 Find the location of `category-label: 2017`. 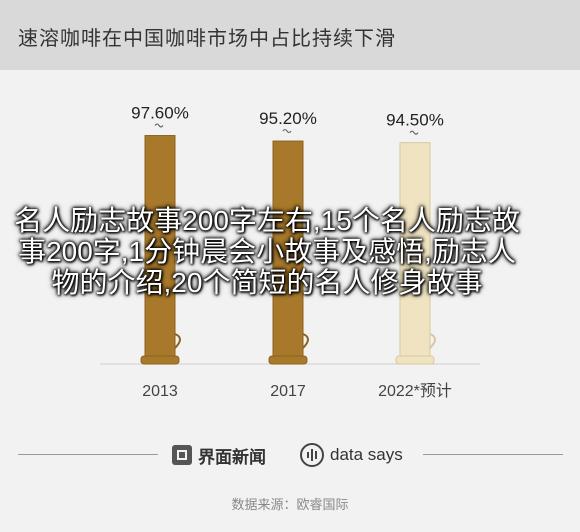

category-label: 2017 is located at coordinates (288, 391).